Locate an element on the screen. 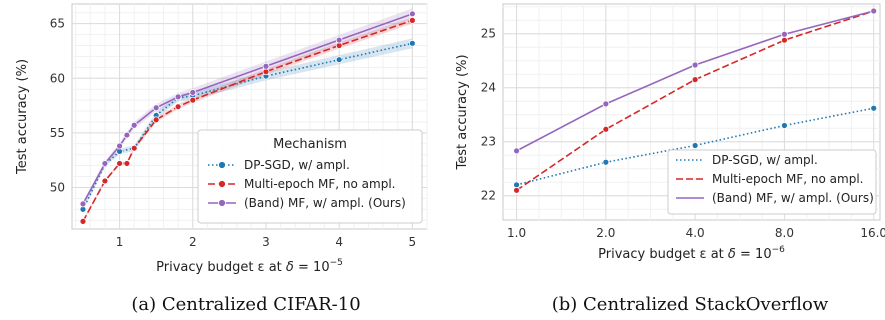 Image resolution: width=885 pixels, height=320 pixels. x-tick-label: 5 is located at coordinates (413, 242).